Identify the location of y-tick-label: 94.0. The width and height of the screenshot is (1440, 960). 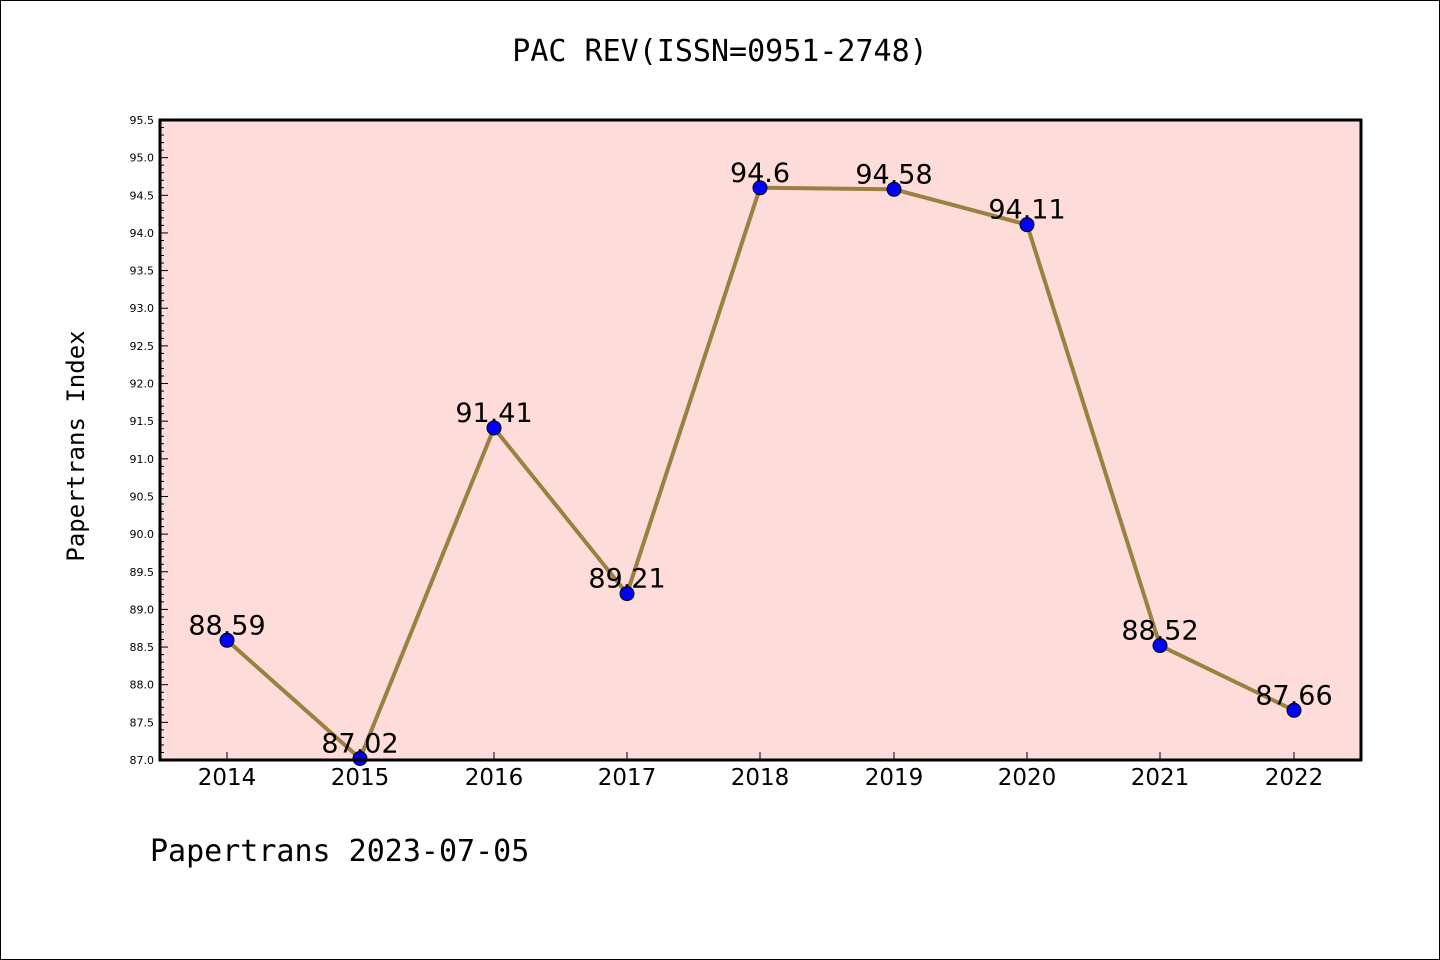
(142, 233).